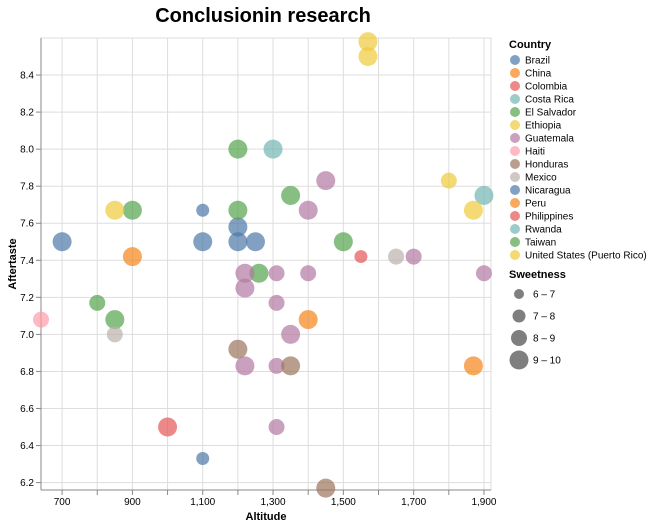 The height and width of the screenshot is (531, 652). Describe the element at coordinates (537, 61) in the screenshot. I see `legend-color-label: Brazil` at that location.